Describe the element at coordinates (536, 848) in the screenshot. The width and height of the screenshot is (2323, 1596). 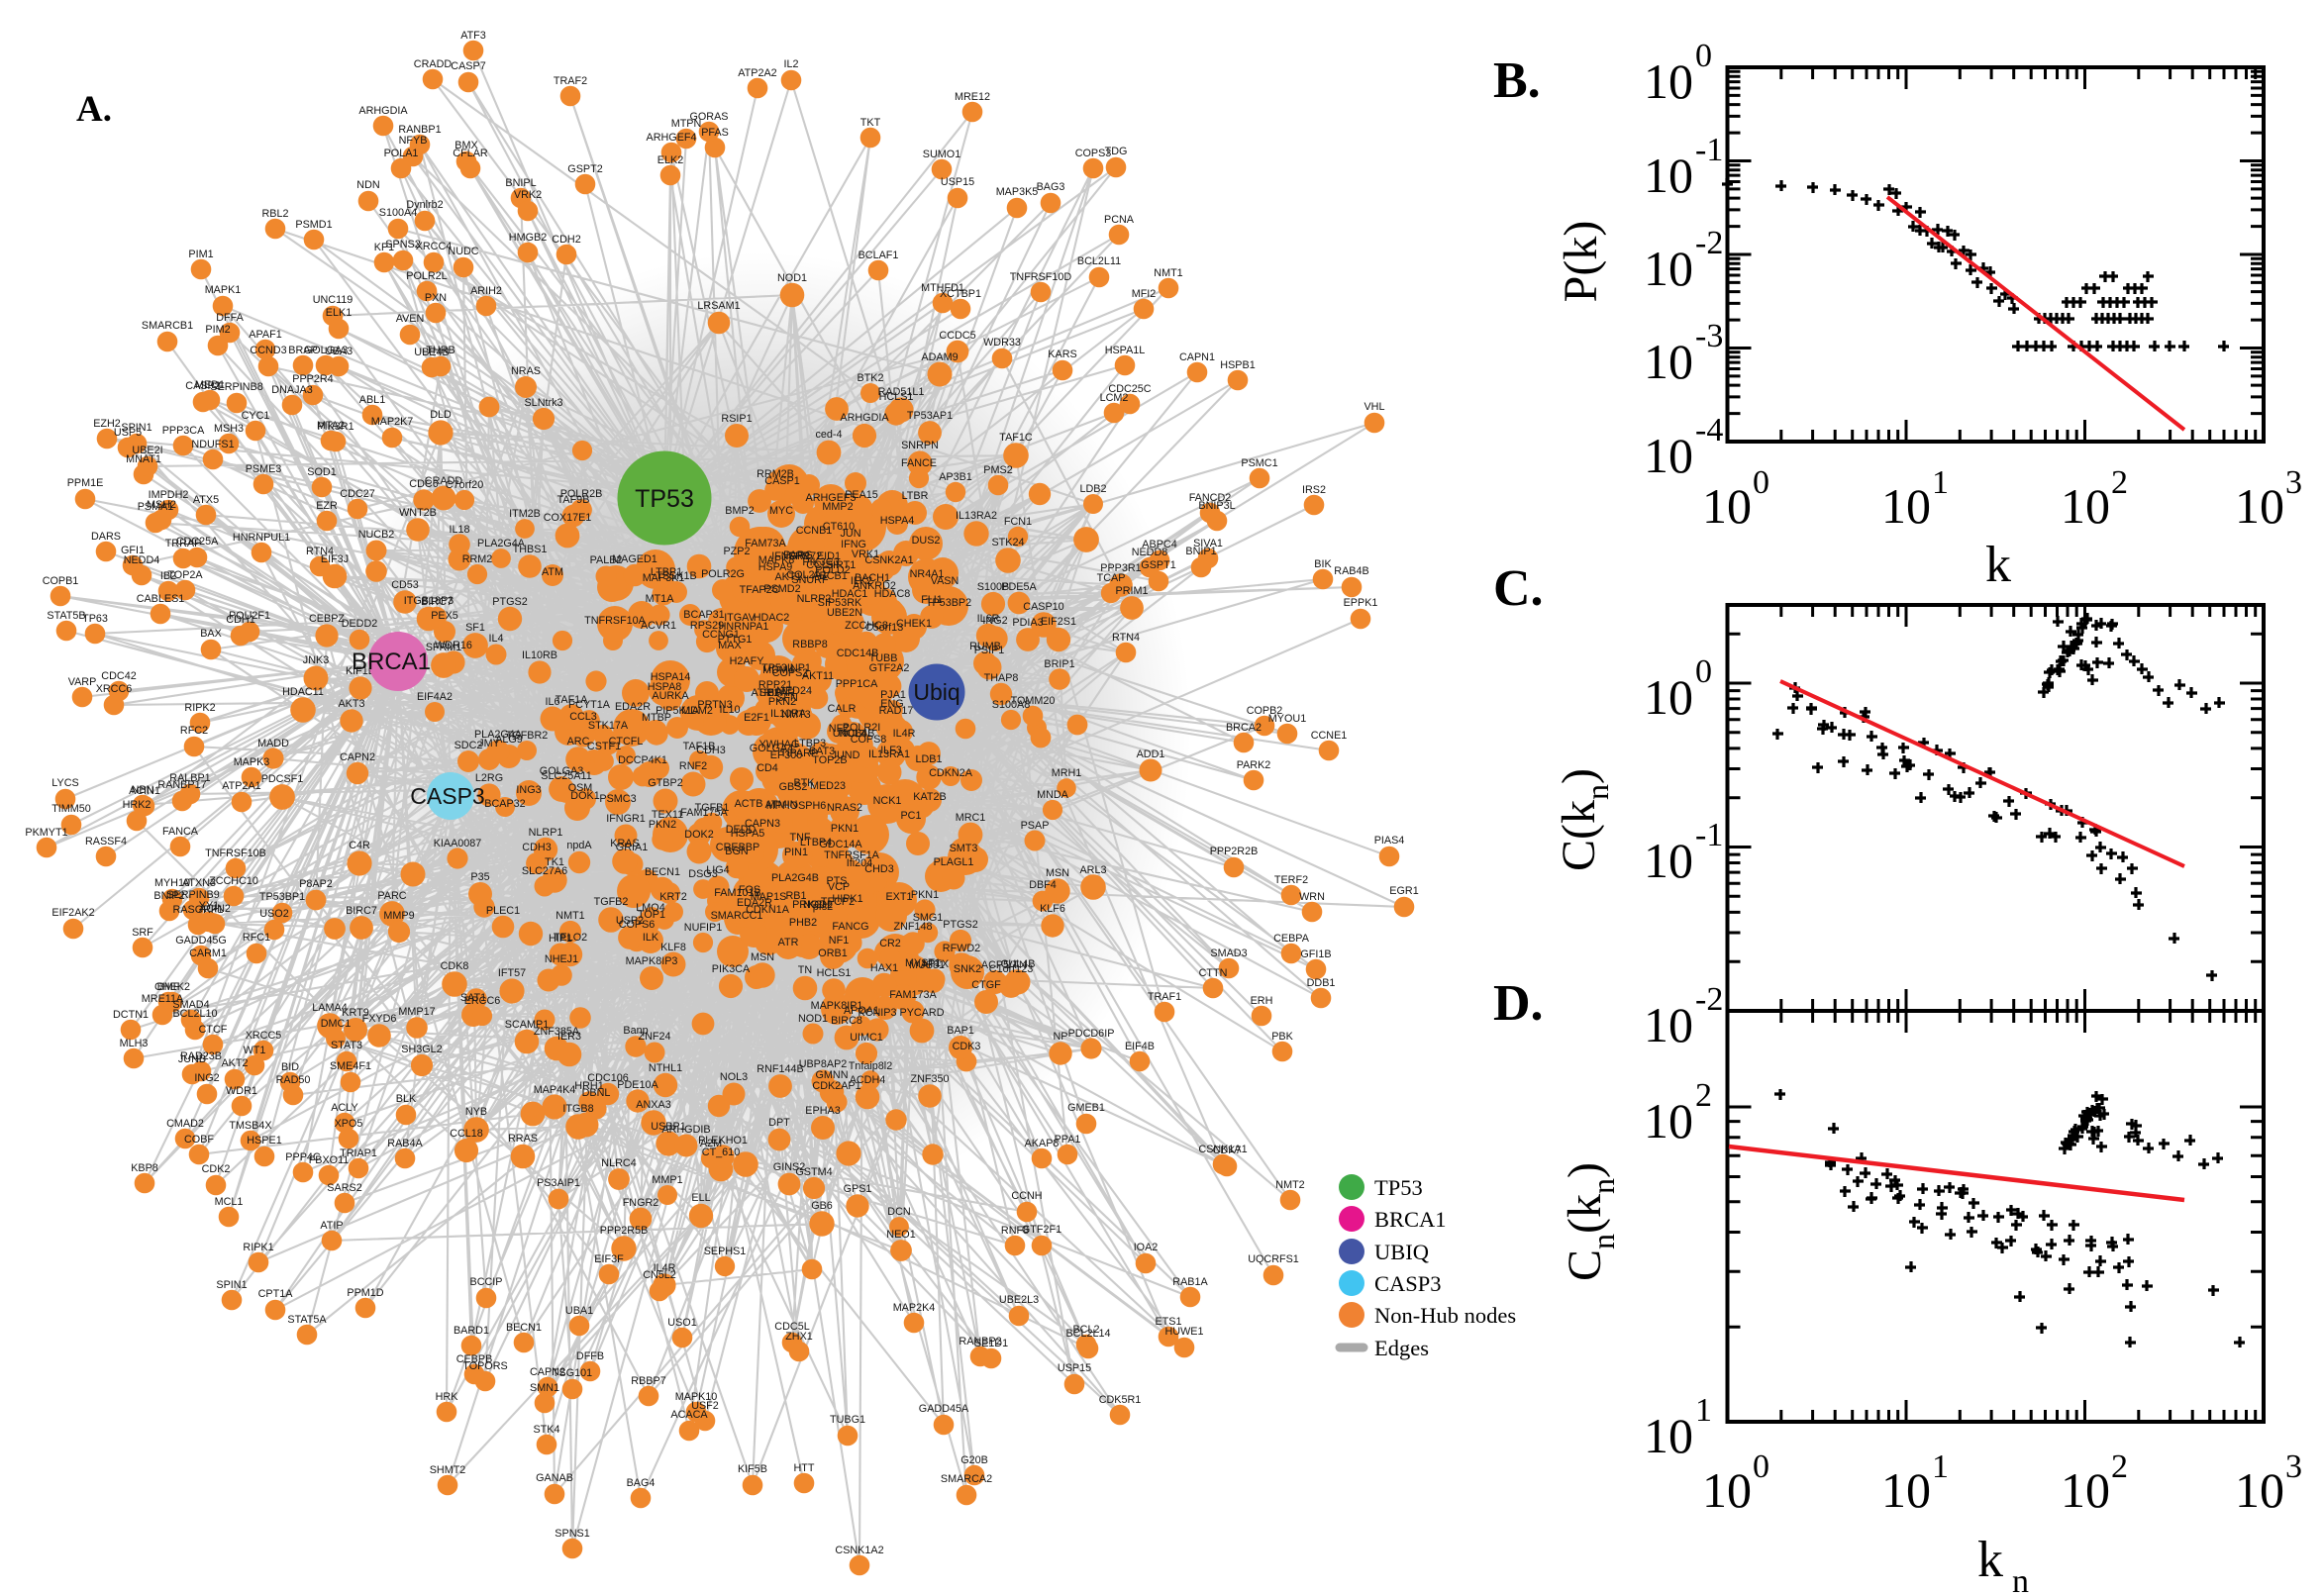
I see `svg-text: CDH3` at that location.